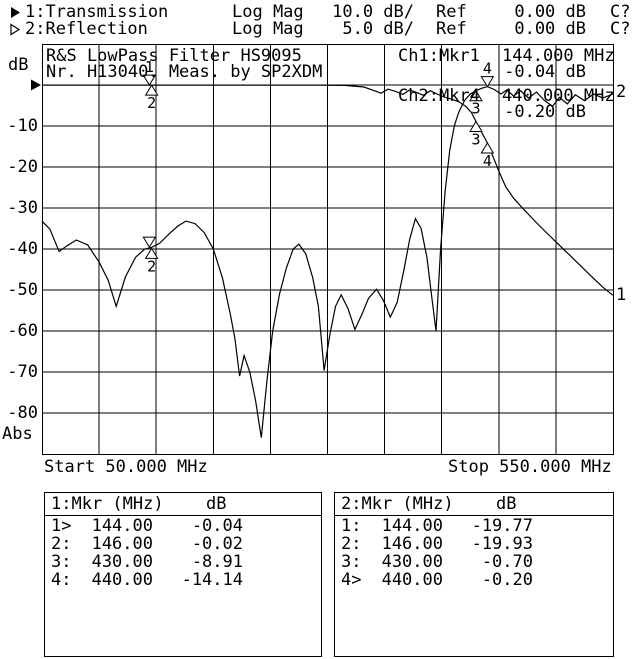  What do you see at coordinates (151, 90) in the screenshot?
I see `marker-2-symbol-trace1` at bounding box center [151, 90].